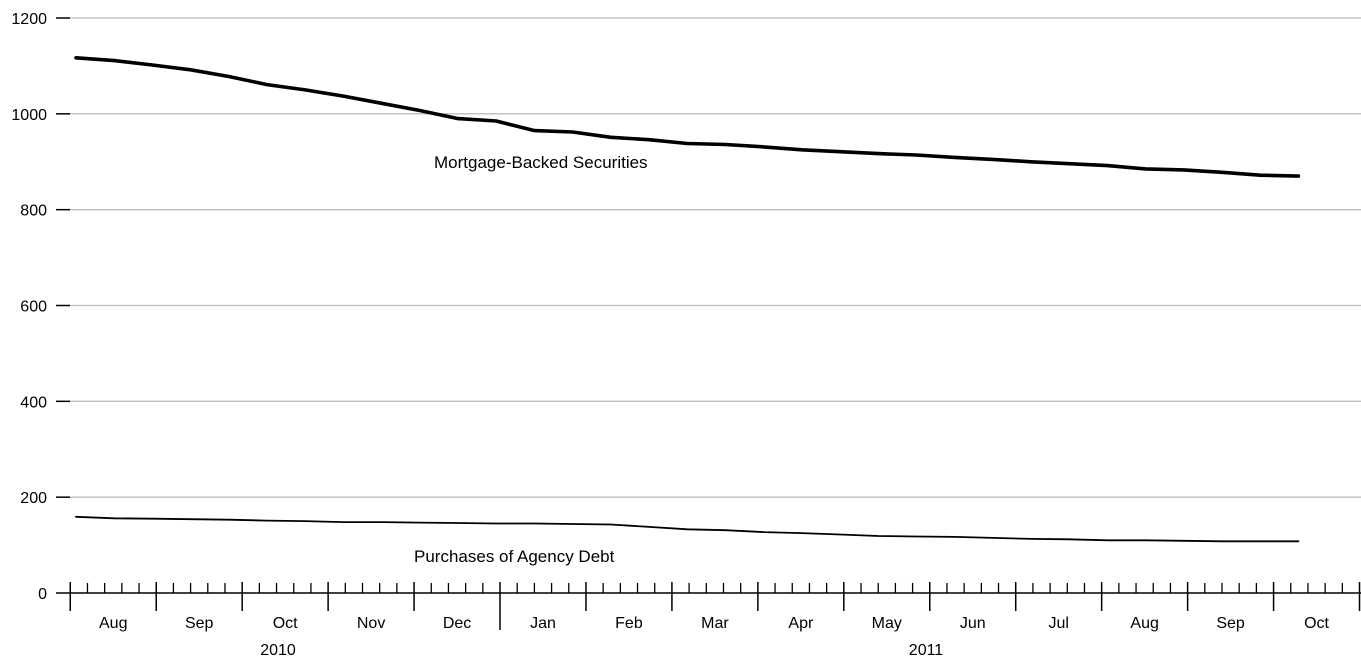 This screenshot has width=1361, height=660. I want to click on series-label-agency-debt: Purchases of Agency Debt, so click(514, 556).